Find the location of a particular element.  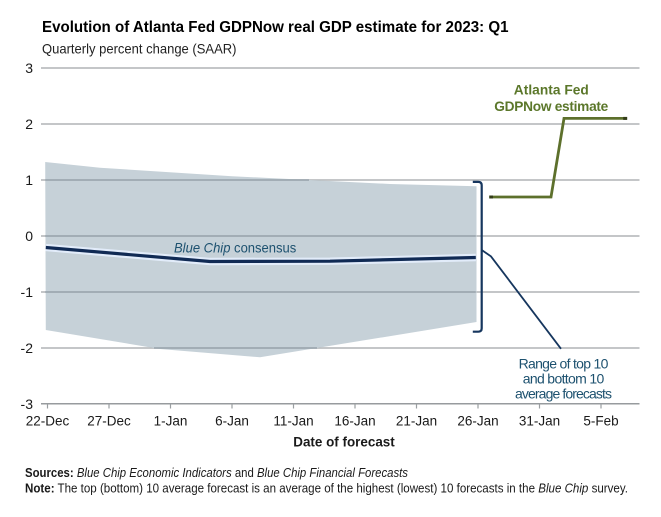

svg-text: 1-Jan is located at coordinates (171, 421).